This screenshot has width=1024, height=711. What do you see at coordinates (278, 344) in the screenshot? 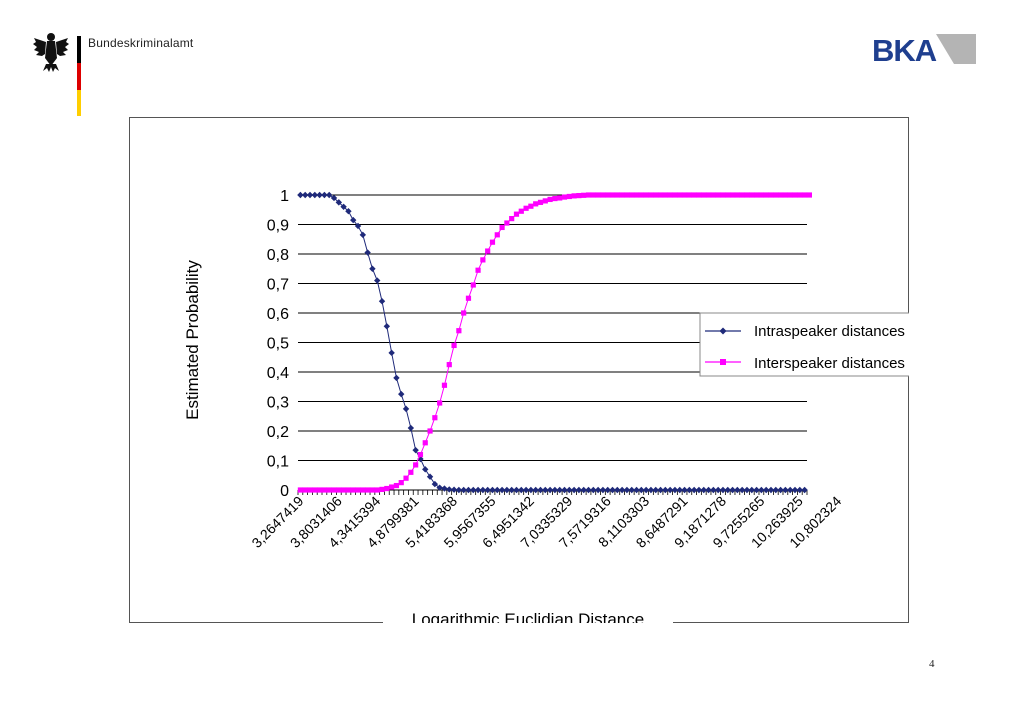
I see `y-tick-label: 0,5` at bounding box center [278, 344].